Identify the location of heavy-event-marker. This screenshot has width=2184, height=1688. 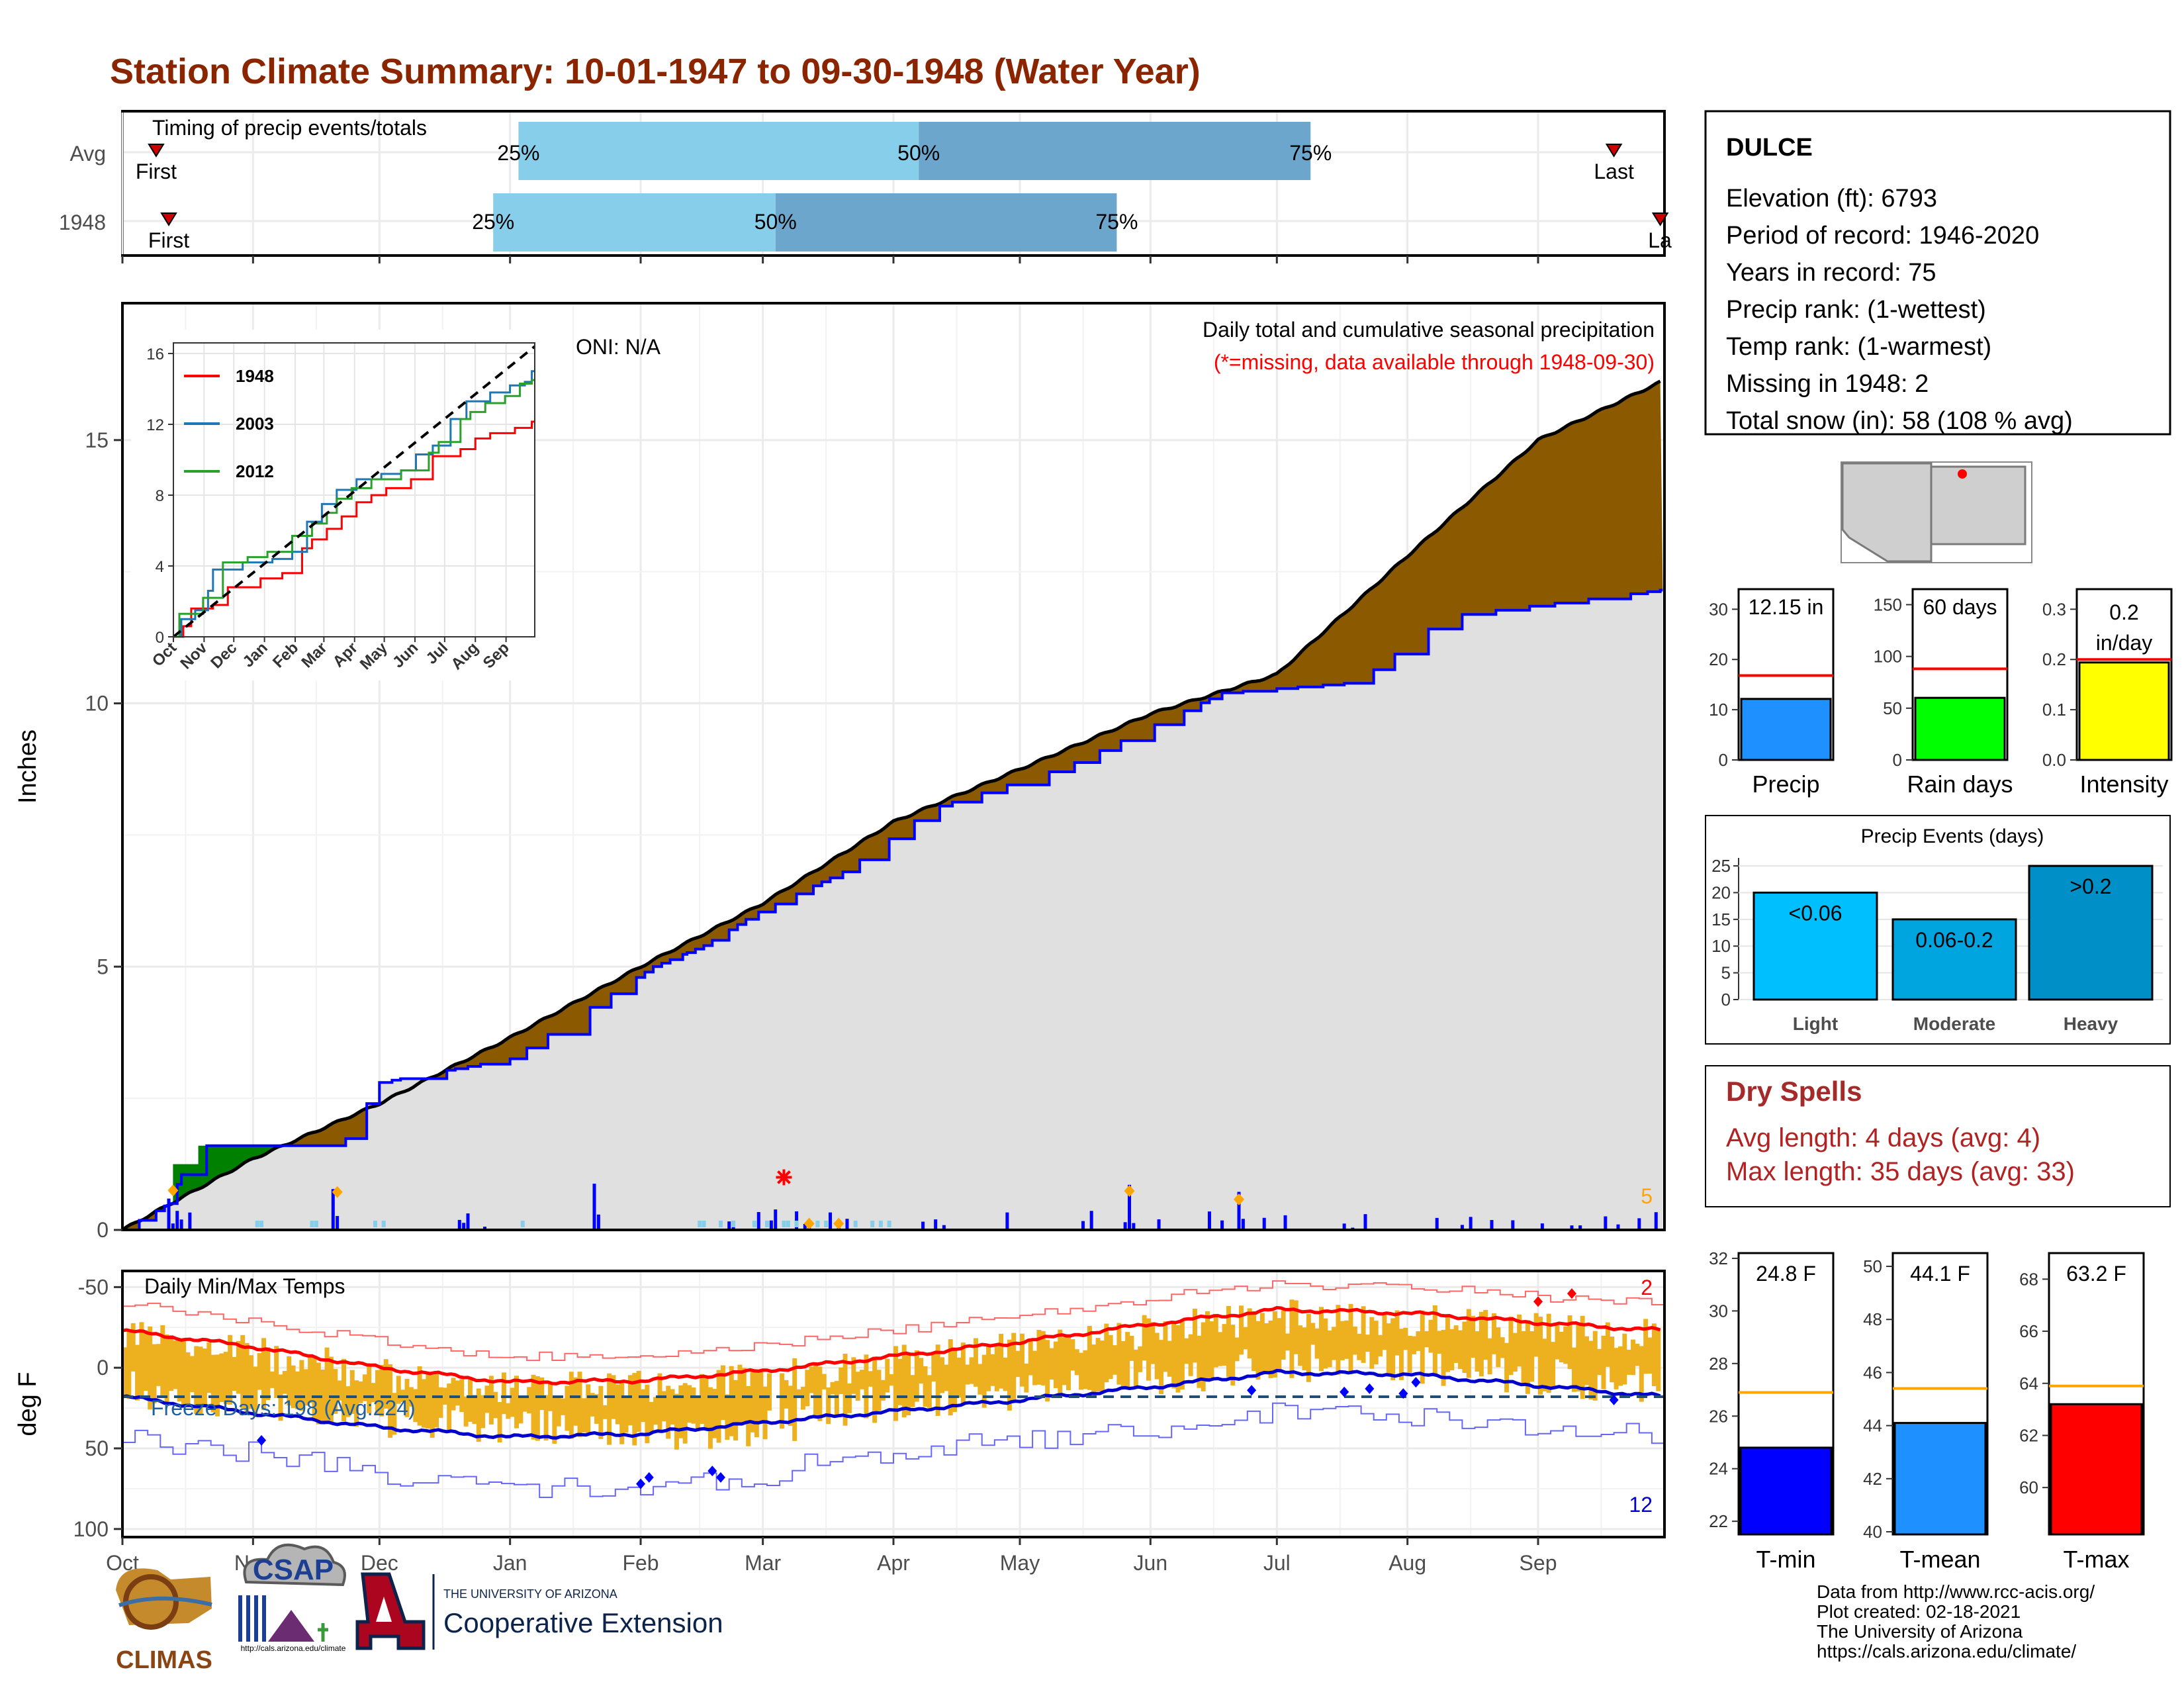
(809, 1223).